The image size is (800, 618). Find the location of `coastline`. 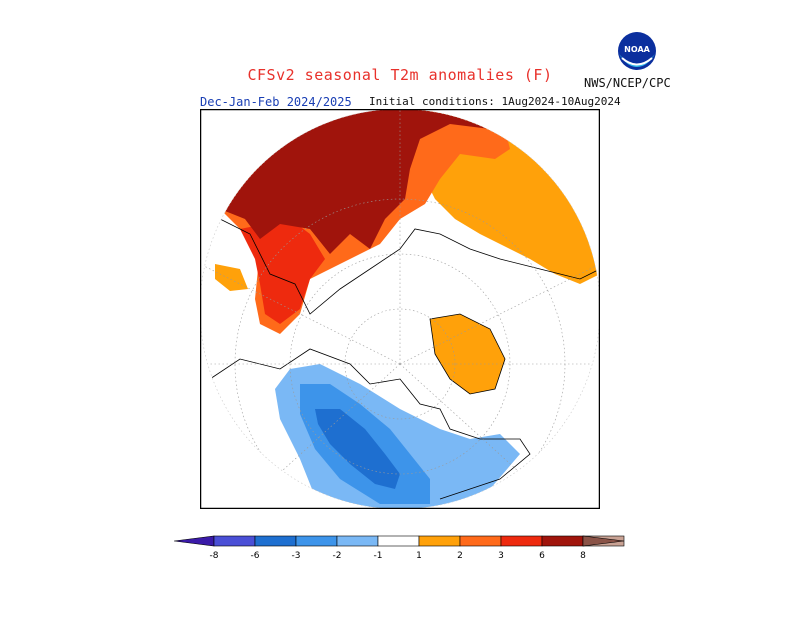

coastline is located at coordinates (370, 424).